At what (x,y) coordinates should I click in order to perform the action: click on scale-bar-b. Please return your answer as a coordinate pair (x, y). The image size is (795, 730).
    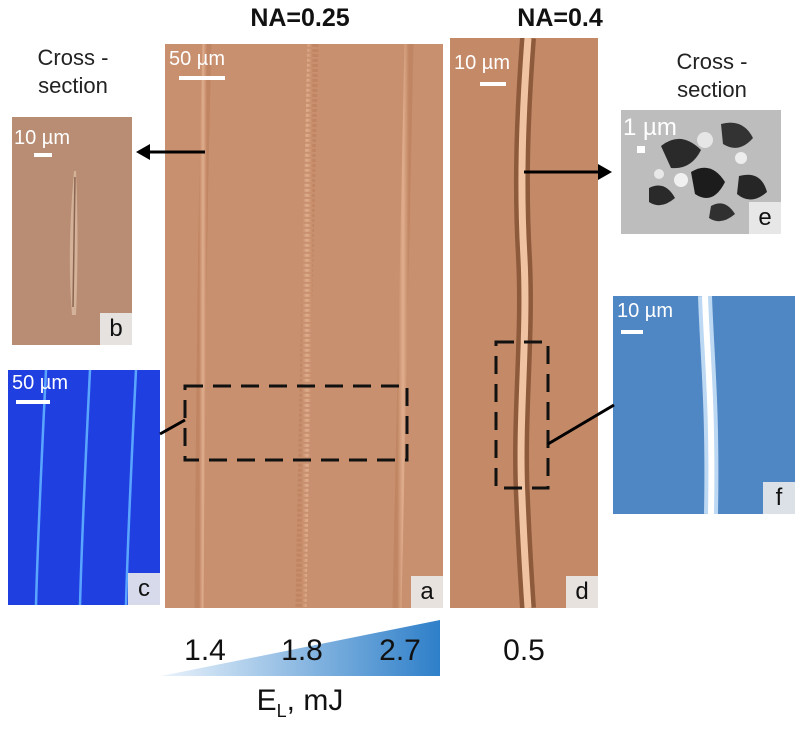
    Looking at the image, I should click on (43, 155).